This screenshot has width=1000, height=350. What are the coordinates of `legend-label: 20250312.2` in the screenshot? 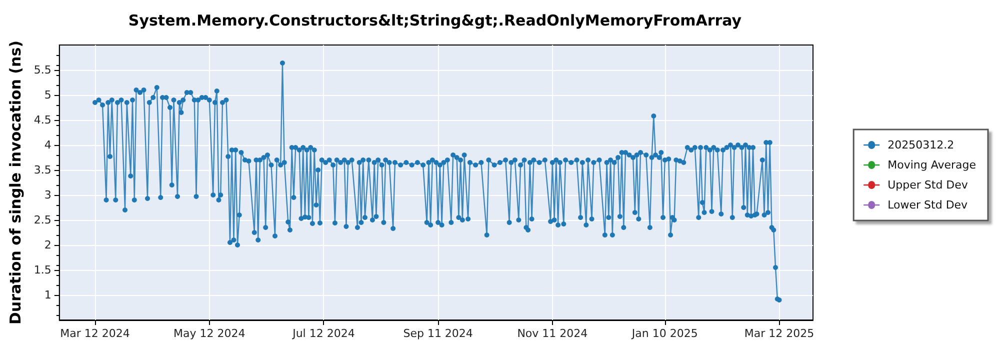 It's located at (921, 145).